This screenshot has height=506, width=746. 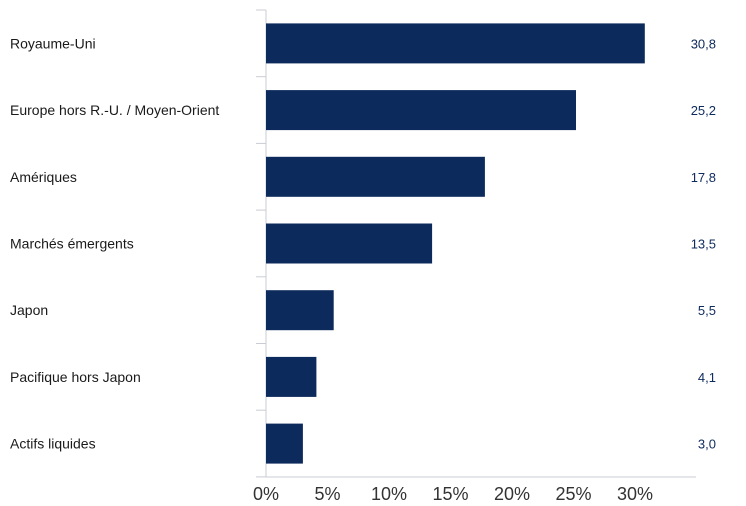 What do you see at coordinates (389, 494) in the screenshot?
I see `x-tick-label: 10%` at bounding box center [389, 494].